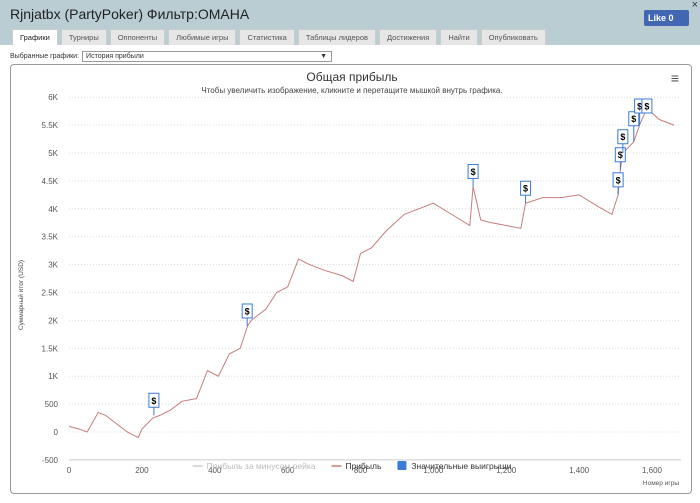 The height and width of the screenshot is (503, 700). Describe the element at coordinates (652, 470) in the screenshot. I see `x-tick-label: 1,600` at that location.